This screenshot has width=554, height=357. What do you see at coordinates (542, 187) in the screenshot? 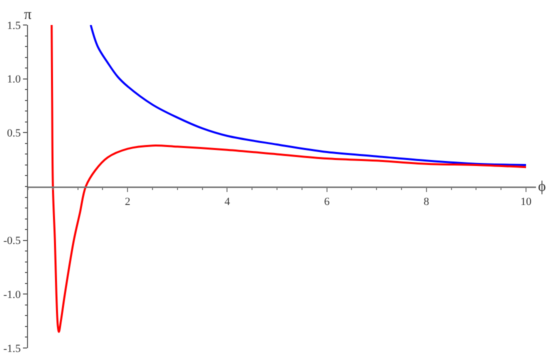
I see `x-axis-title: ϕ` at bounding box center [542, 187].